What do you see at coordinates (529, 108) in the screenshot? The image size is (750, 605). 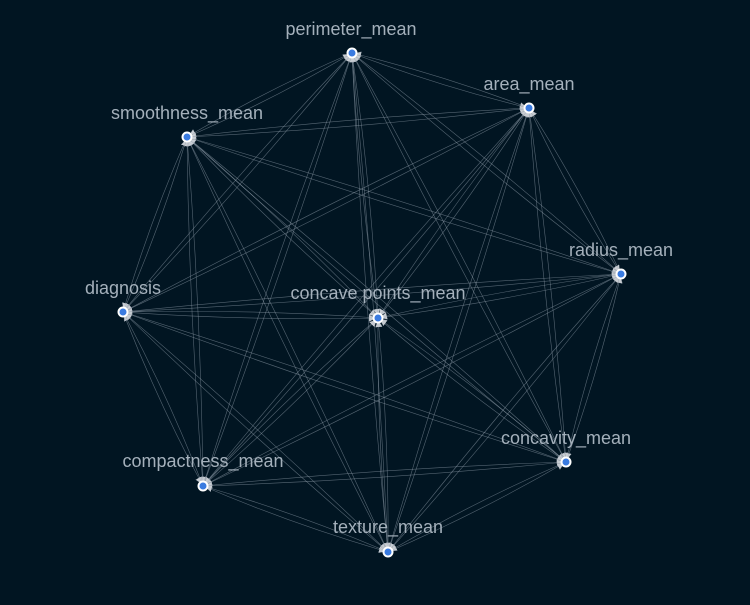 I see `node-area_mean` at bounding box center [529, 108].